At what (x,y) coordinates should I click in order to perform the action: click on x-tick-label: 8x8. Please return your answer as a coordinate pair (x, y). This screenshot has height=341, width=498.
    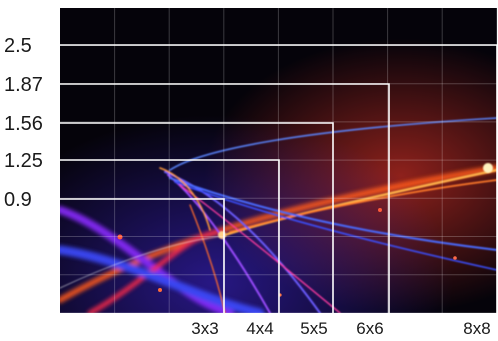
    Looking at the image, I should click on (476, 328).